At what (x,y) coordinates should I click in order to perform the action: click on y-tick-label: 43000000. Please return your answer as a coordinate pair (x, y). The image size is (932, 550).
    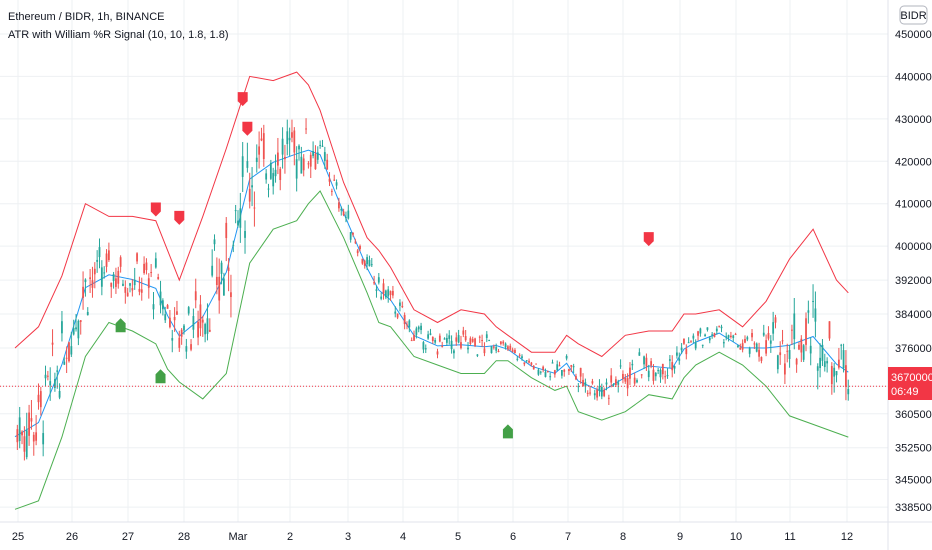
    Looking at the image, I should click on (913, 120).